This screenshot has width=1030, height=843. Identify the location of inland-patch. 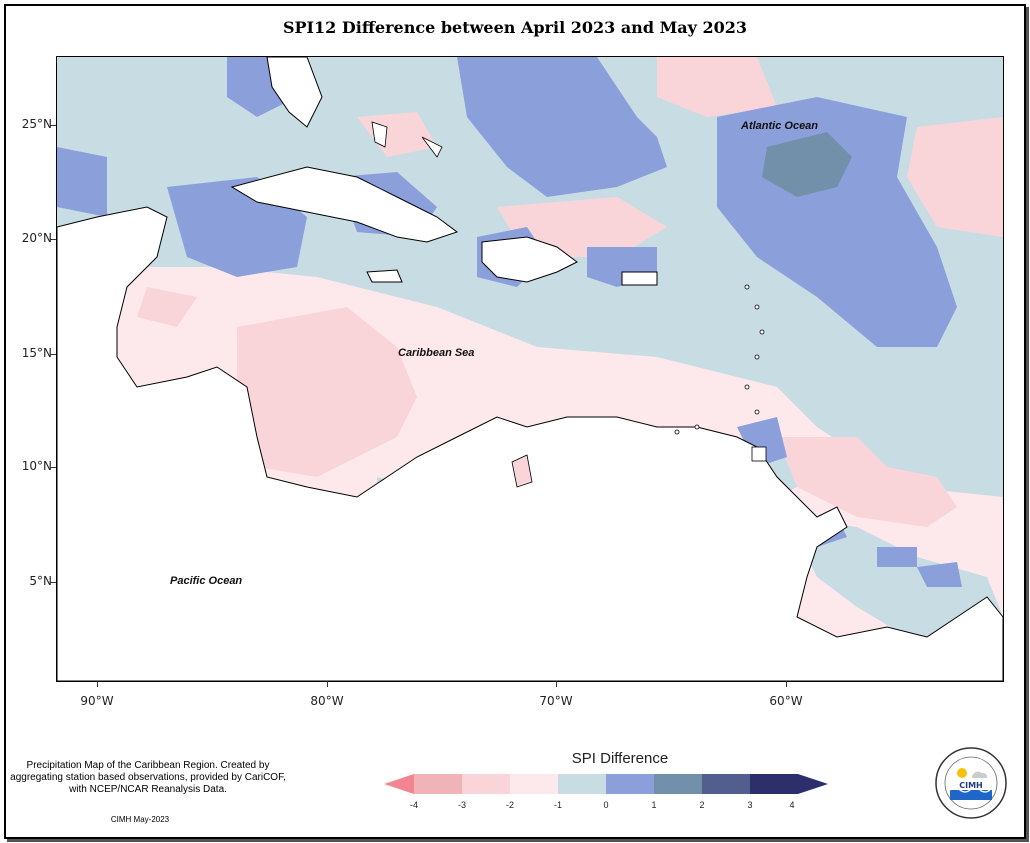
(522, 471).